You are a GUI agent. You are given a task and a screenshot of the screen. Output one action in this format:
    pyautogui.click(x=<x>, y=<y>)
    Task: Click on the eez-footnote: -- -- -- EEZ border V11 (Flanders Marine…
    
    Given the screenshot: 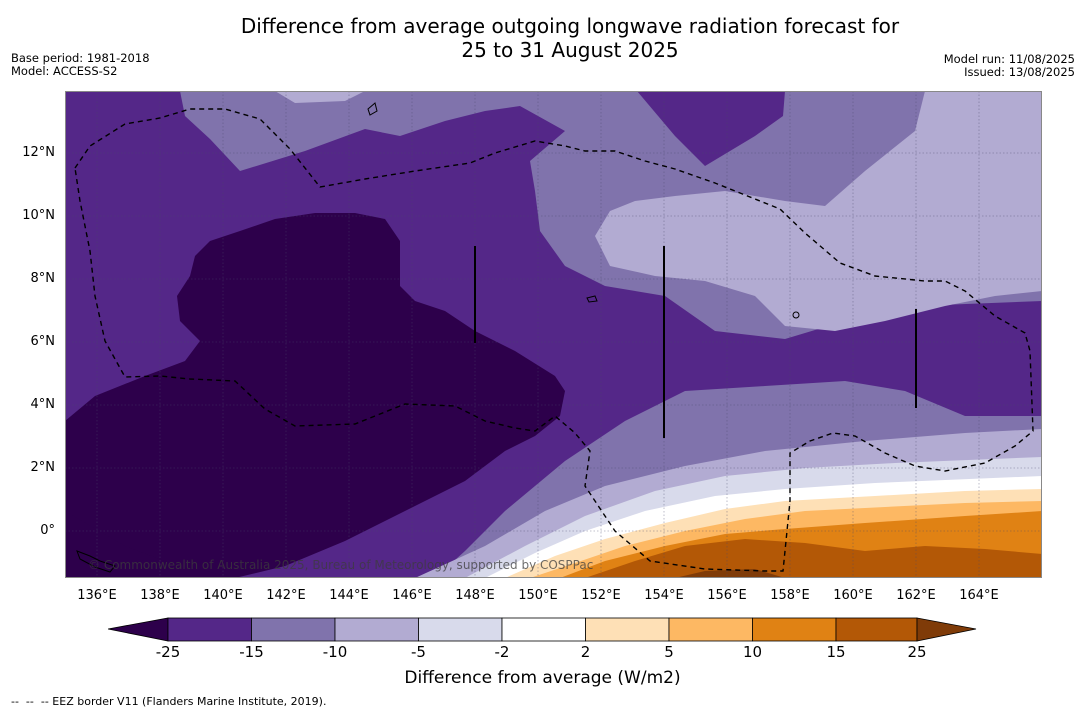 What is the action you would take?
    pyautogui.click(x=169, y=701)
    